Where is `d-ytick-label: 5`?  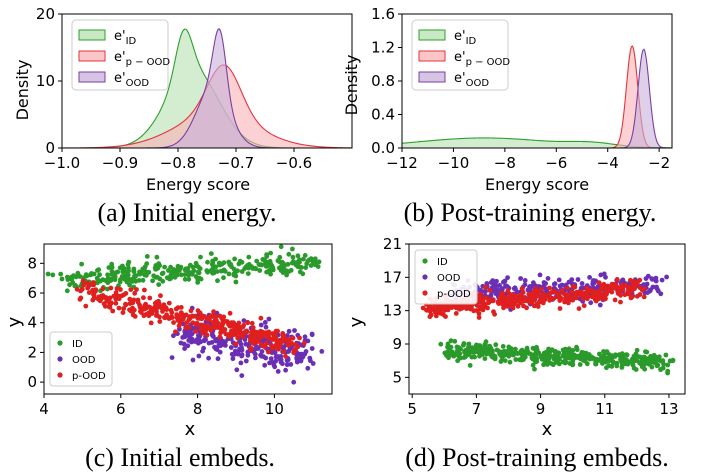
d-ytick-label: 5 is located at coordinates (397, 377).